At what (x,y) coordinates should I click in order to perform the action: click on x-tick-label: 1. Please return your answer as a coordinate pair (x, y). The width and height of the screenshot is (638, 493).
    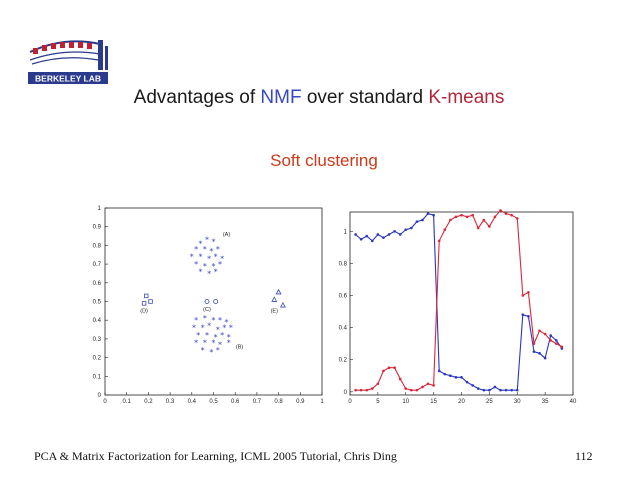
    Looking at the image, I should click on (322, 402).